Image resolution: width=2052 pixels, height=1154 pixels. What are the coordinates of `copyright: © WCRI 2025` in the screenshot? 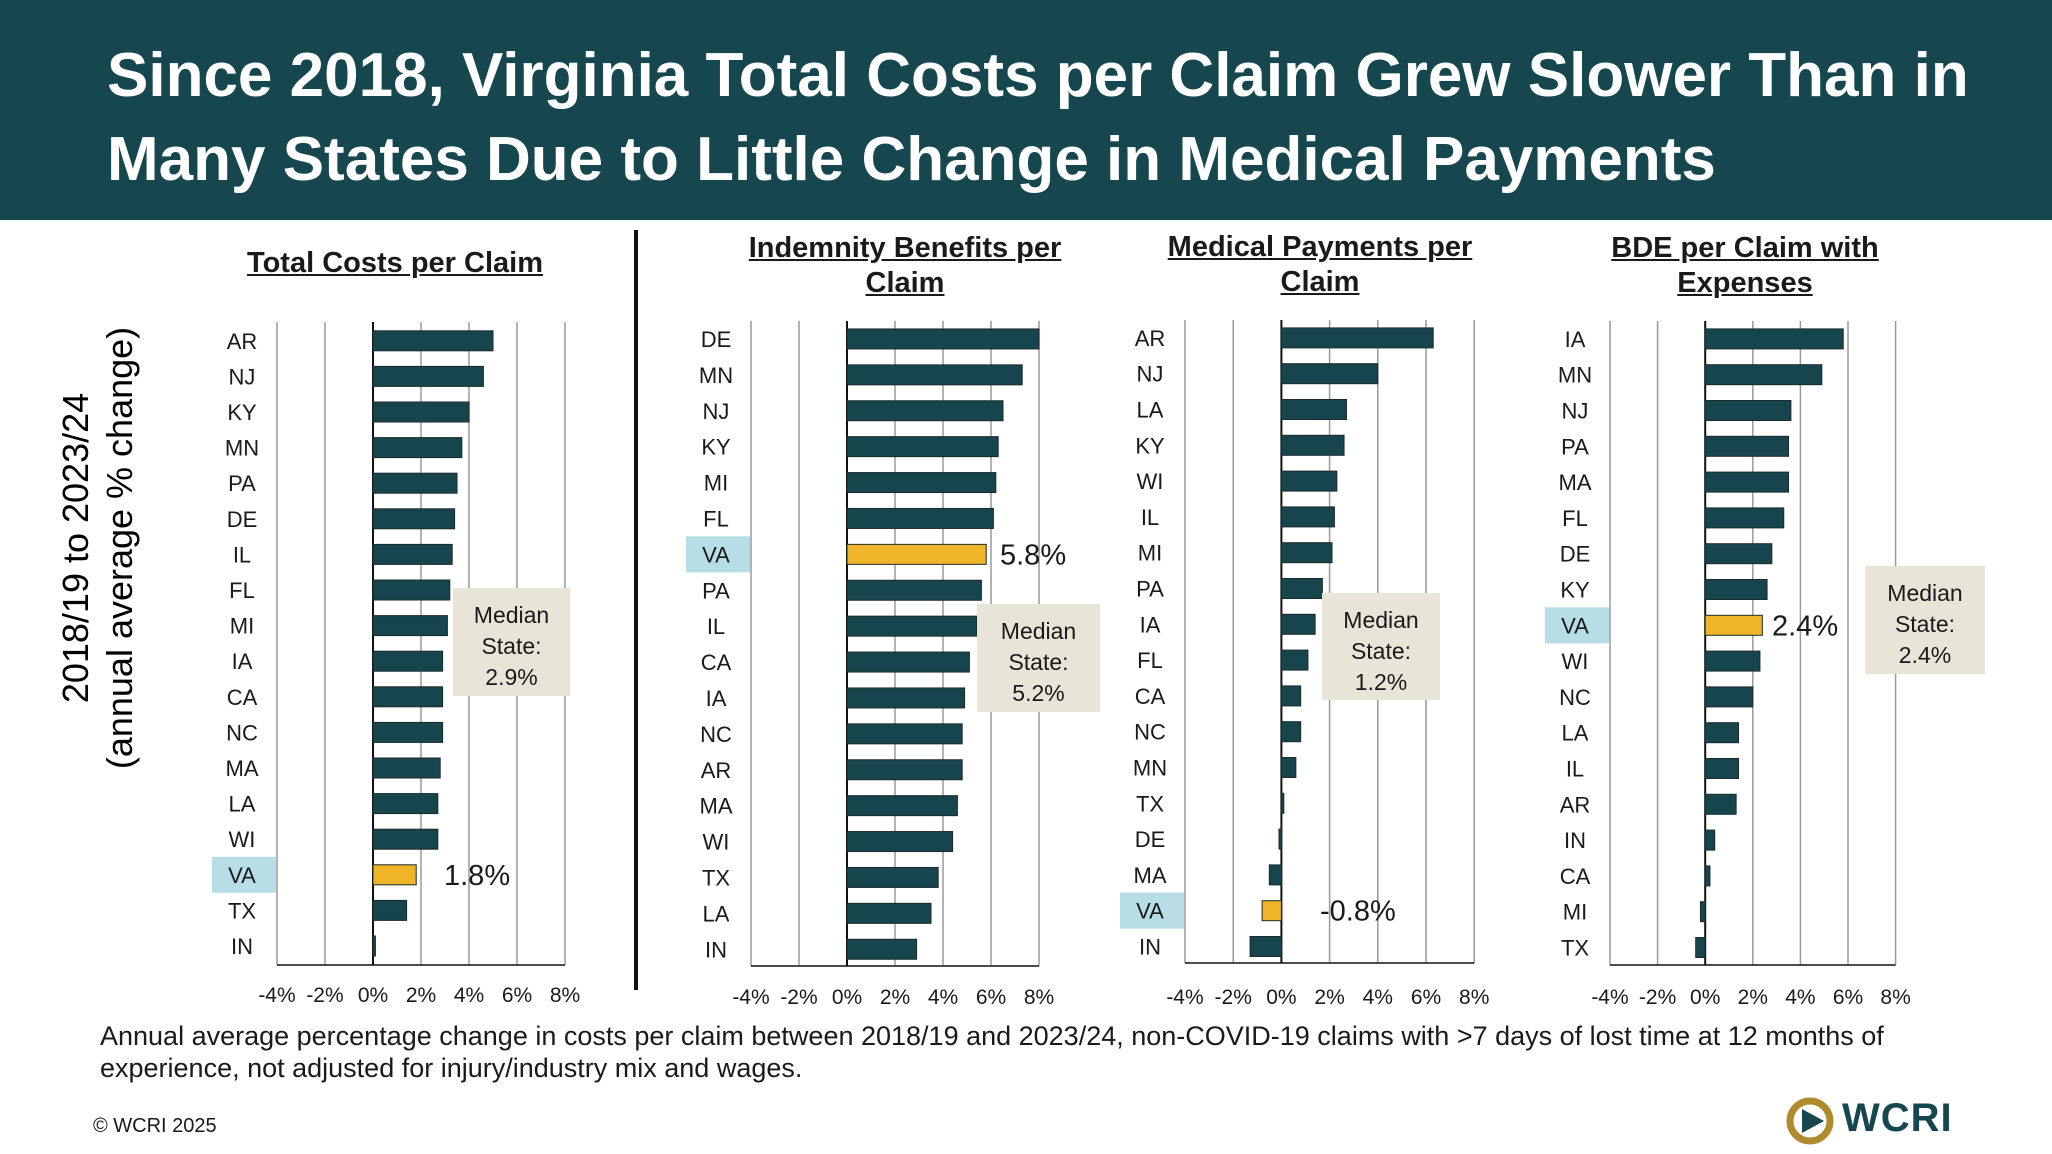 It's located at (155, 1126).